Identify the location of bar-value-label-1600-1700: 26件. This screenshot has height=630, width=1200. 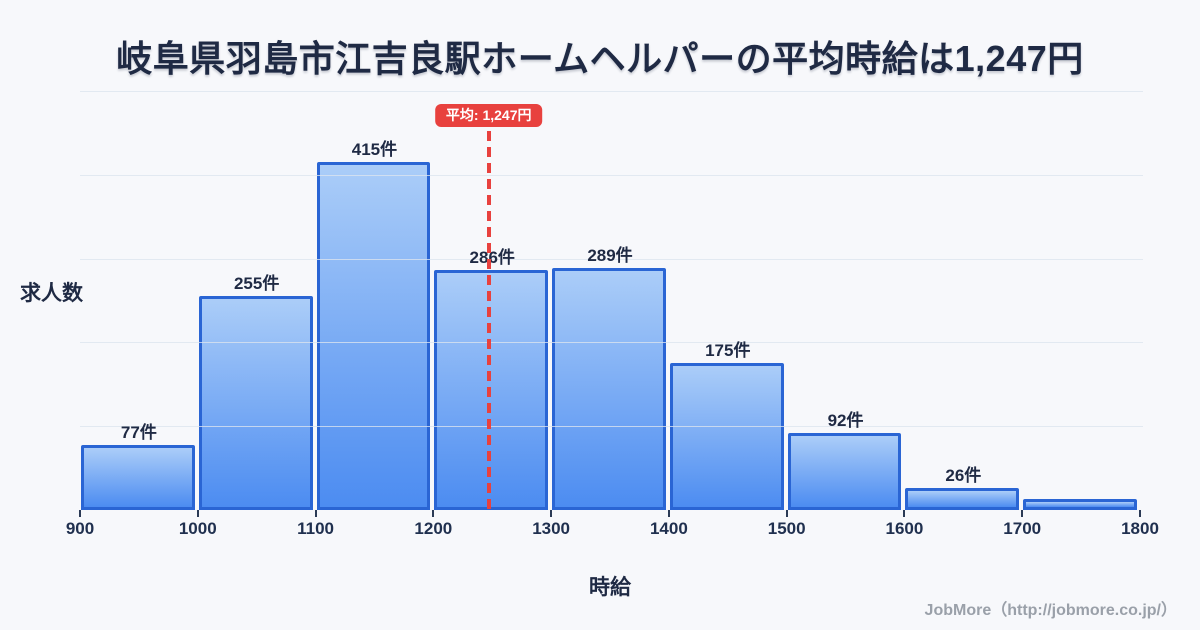
(963, 476).